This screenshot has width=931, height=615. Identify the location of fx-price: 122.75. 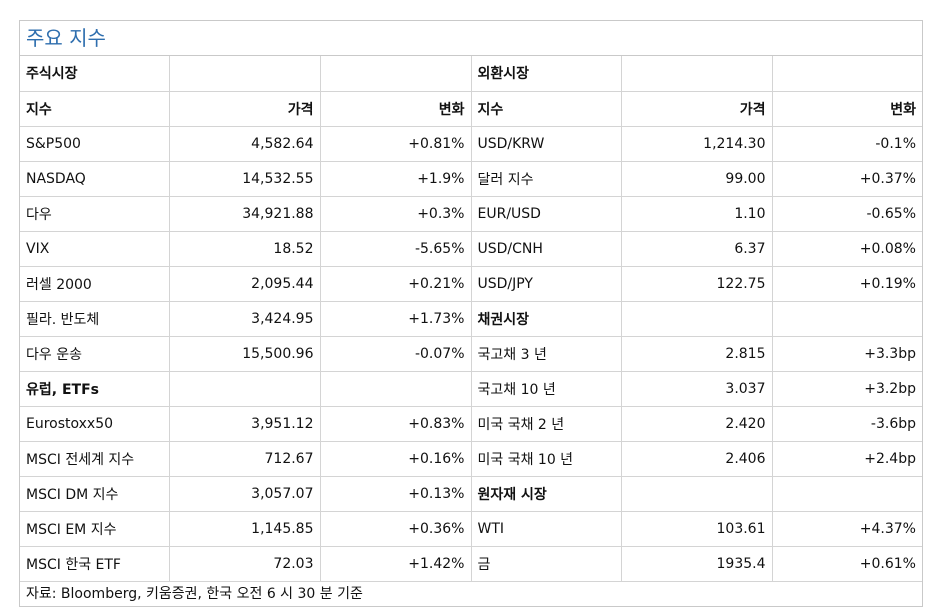
(697, 284).